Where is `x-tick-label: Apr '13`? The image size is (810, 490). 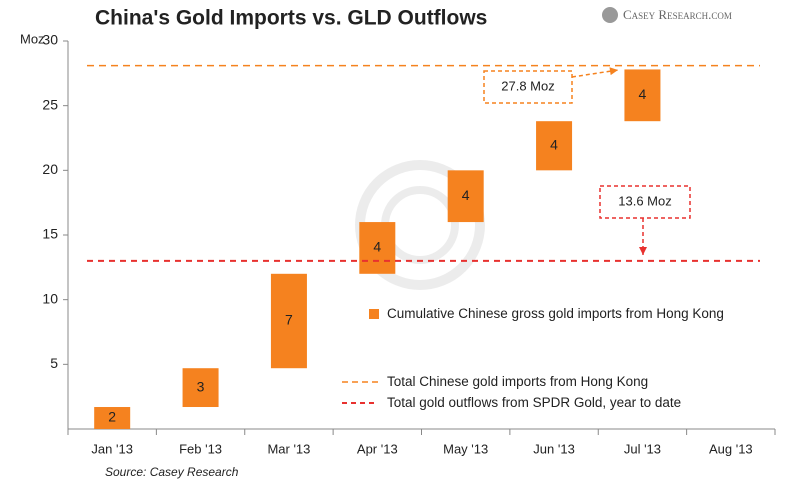
x-tick-label: Apr '13 is located at coordinates (377, 448).